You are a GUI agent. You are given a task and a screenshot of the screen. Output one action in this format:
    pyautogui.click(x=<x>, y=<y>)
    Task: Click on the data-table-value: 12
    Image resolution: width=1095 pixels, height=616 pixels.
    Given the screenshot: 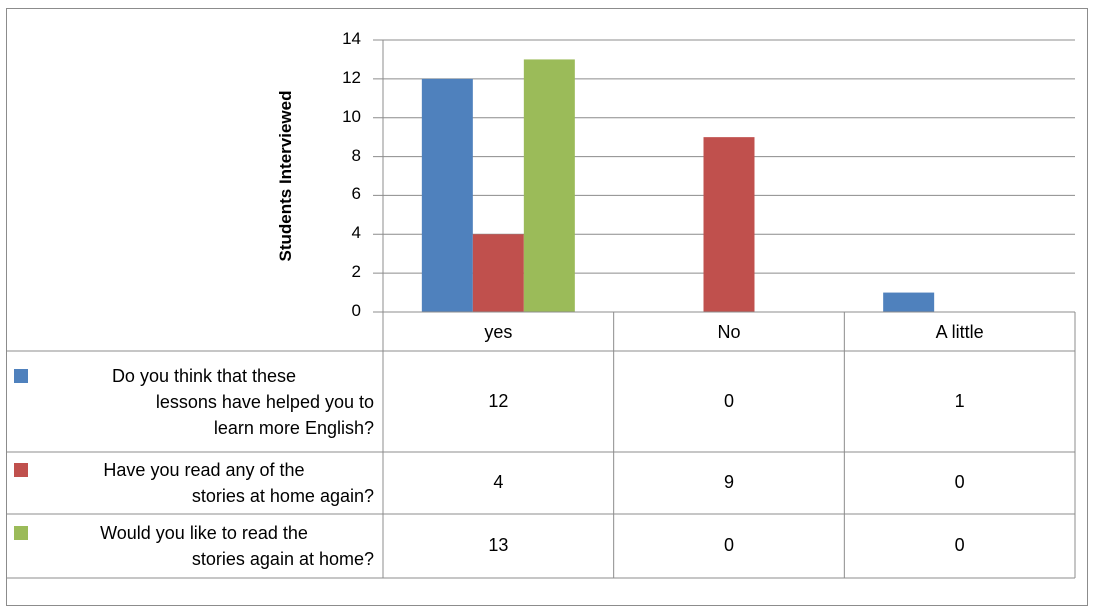 What is the action you would take?
    pyautogui.click(x=498, y=400)
    